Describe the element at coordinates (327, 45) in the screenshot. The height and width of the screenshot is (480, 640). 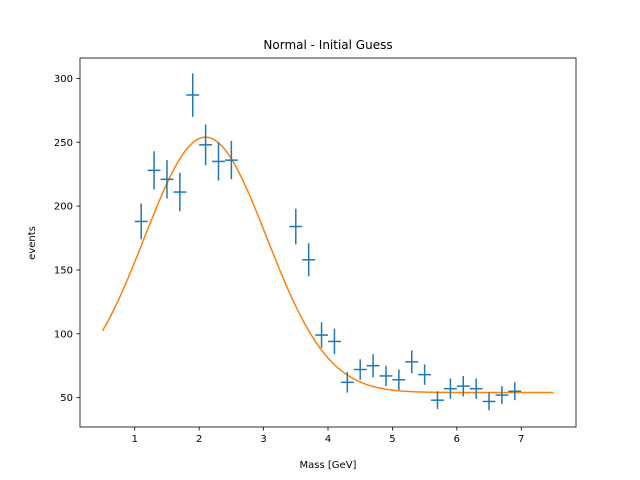
I see `chart-title: Normal - Initial Guess` at that location.